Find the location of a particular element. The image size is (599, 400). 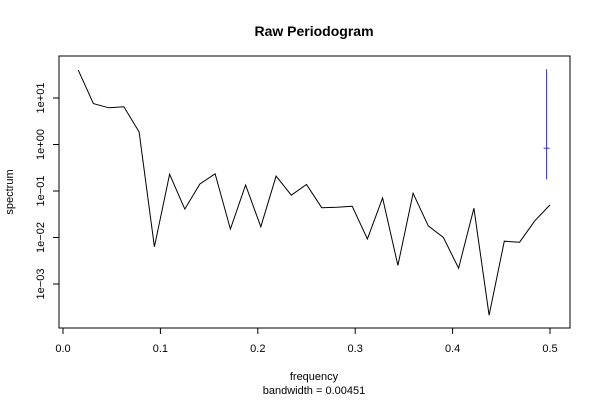

y-axis-label: spectrum is located at coordinates (10, 191).